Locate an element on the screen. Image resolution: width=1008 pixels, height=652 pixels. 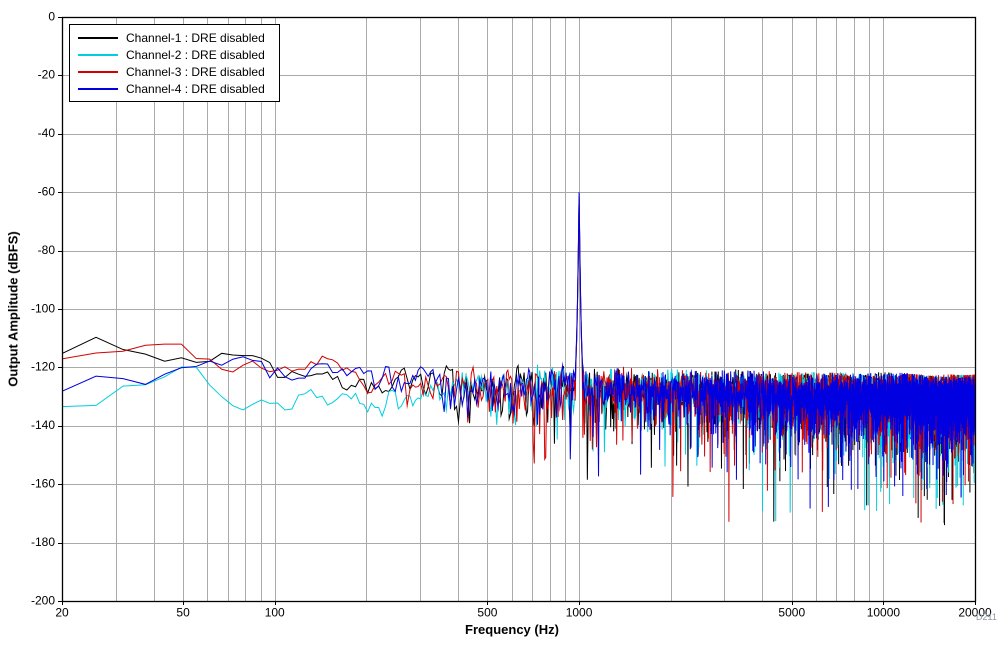
legend-item: Channel-3 : DRE disabled is located at coordinates (171, 71).